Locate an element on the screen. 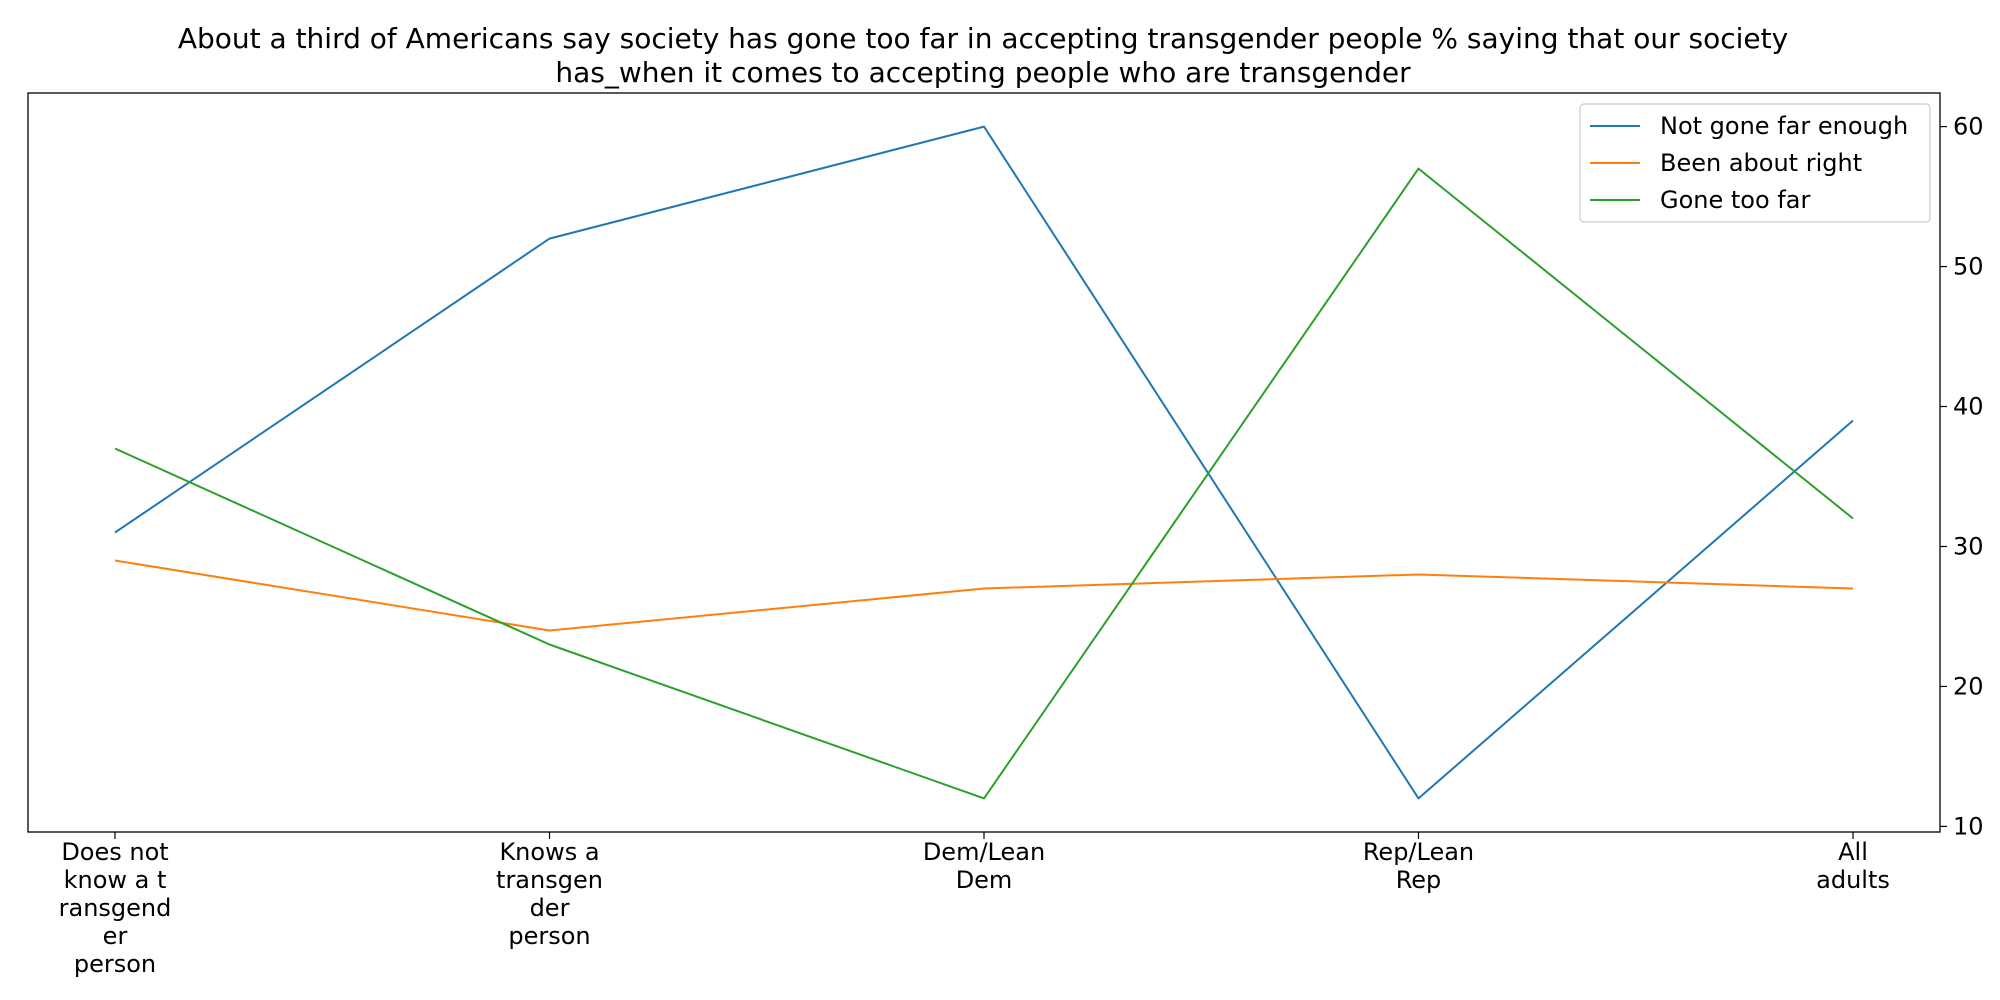 The width and height of the screenshot is (2000, 1000). legend-label: Gone too far is located at coordinates (1735, 200).